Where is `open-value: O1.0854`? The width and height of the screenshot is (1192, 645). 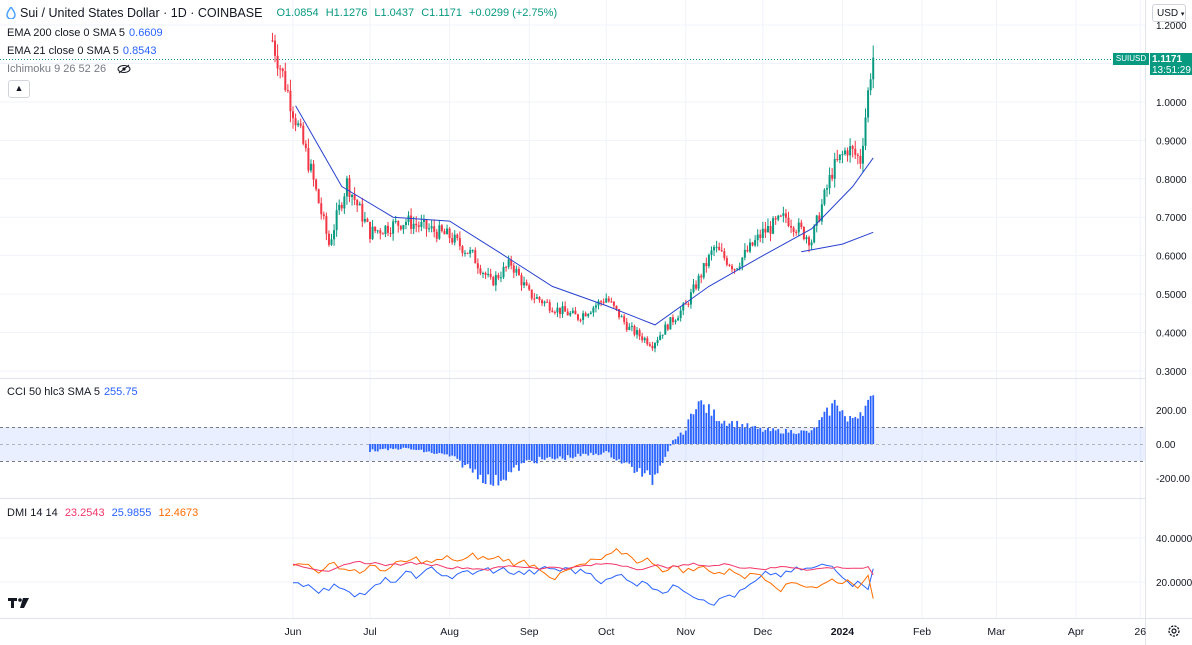 open-value: O1.0854 is located at coordinates (297, 13).